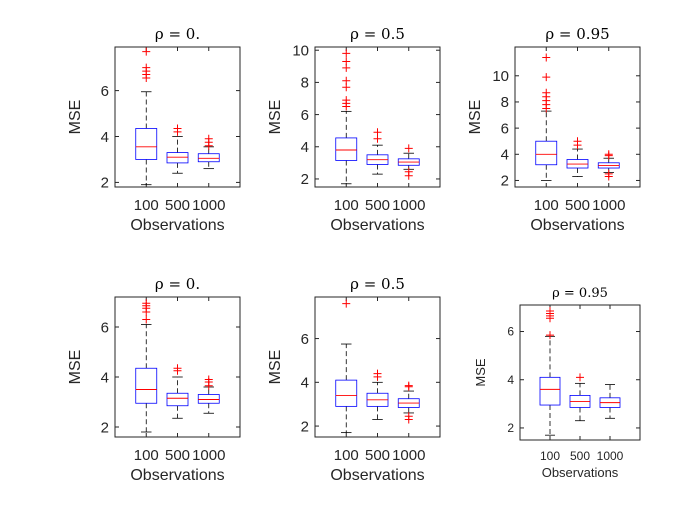 The height and width of the screenshot is (525, 700). What do you see at coordinates (354, 129) in the screenshot?
I see `boxplot-panel-2: ρ = 0.5 2 4 6 8 10 100 500 1000 Observations MSE` at bounding box center [354, 129].